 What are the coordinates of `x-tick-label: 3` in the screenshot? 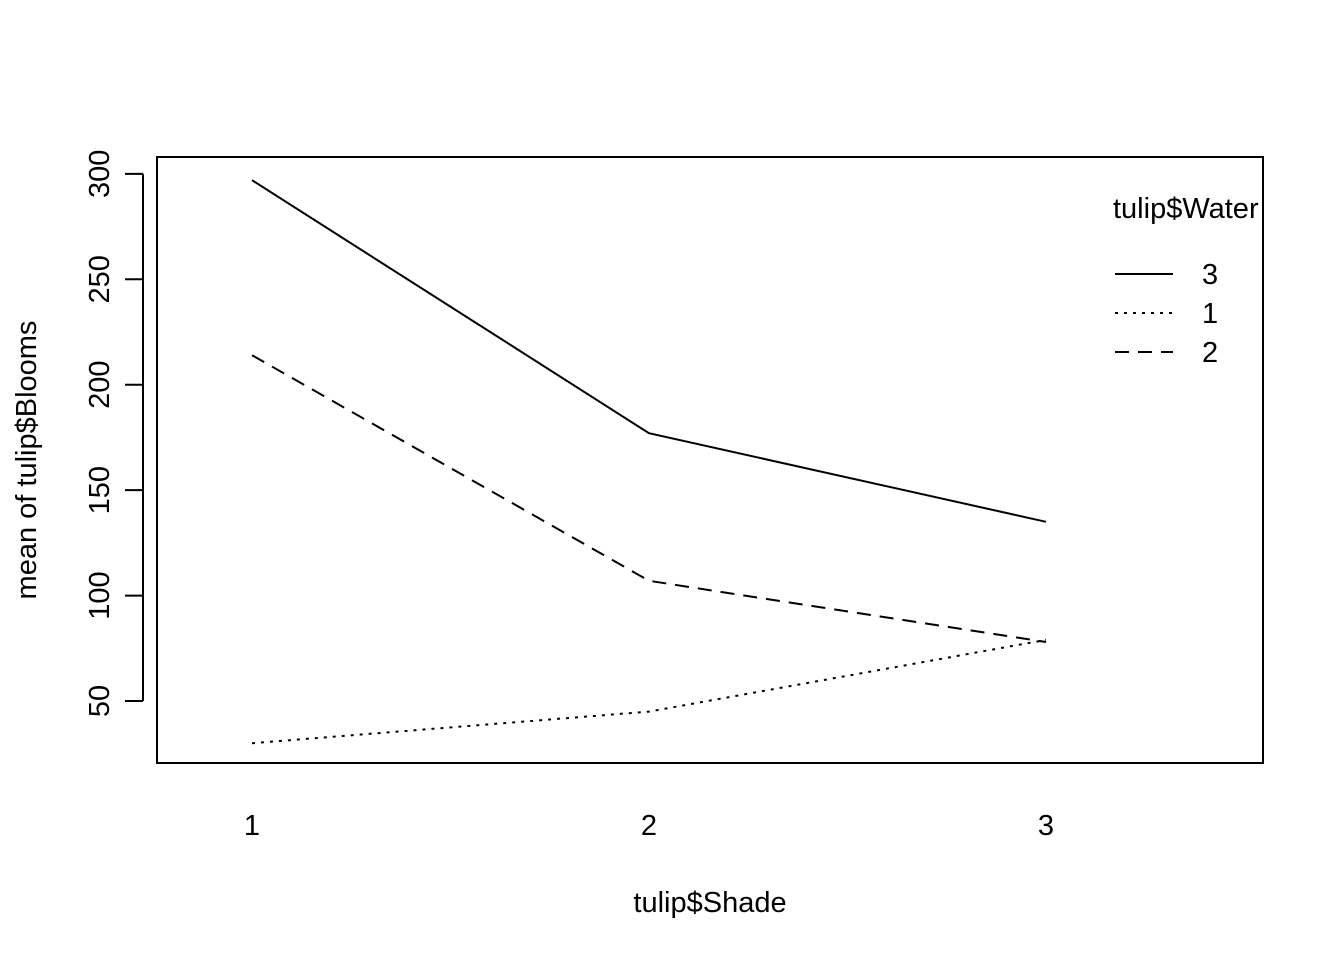 It's located at (1046, 826).